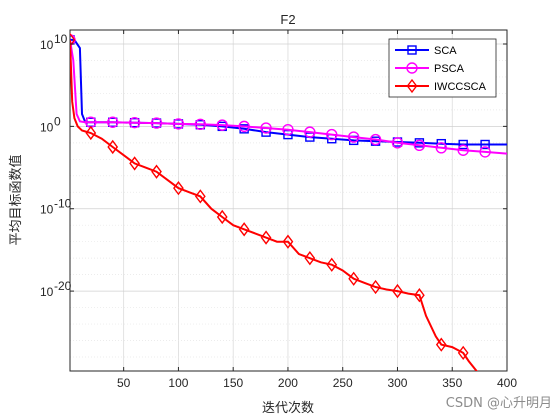  What do you see at coordinates (343, 383) in the screenshot?
I see `x-tick-label: 250` at bounding box center [343, 383].